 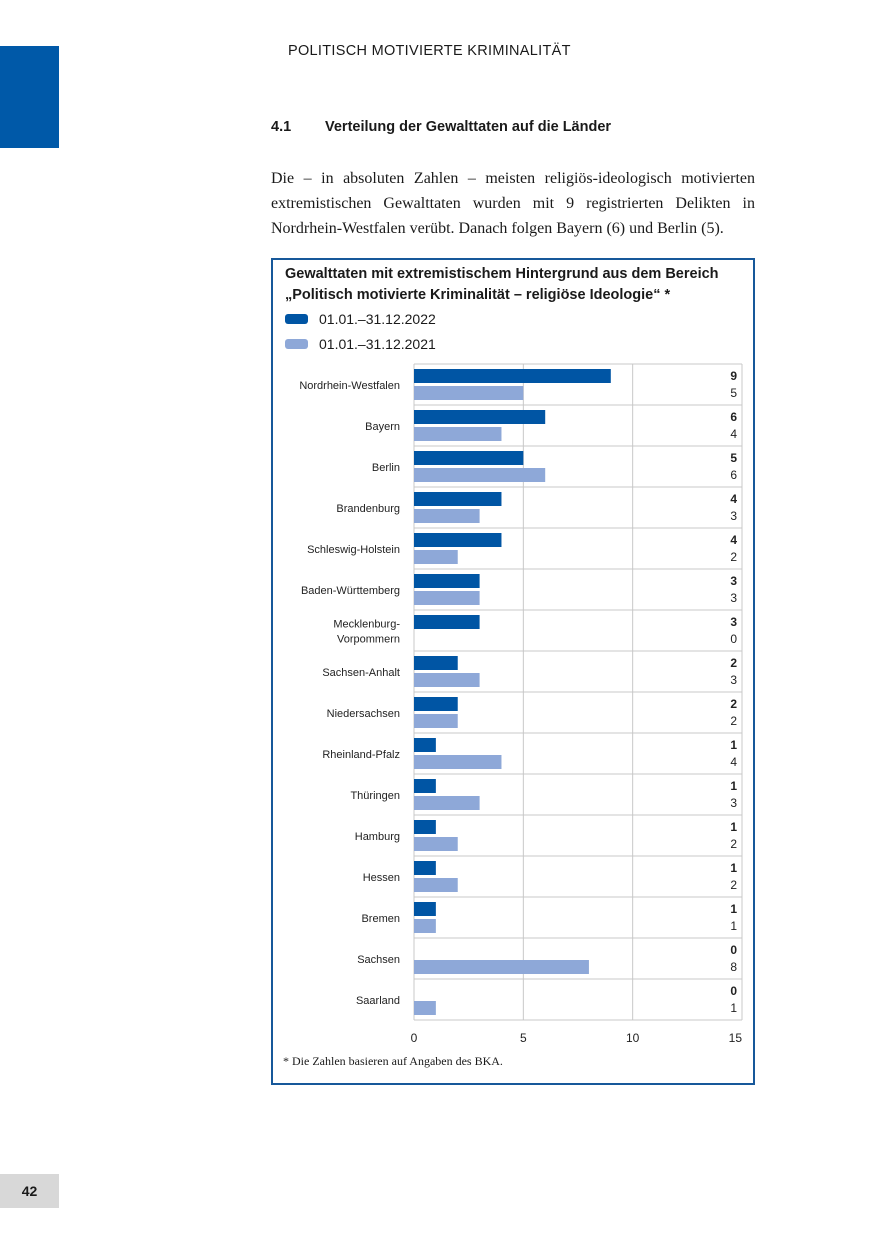 What do you see at coordinates (378, 1001) in the screenshot?
I see `category-label: Saarland` at bounding box center [378, 1001].